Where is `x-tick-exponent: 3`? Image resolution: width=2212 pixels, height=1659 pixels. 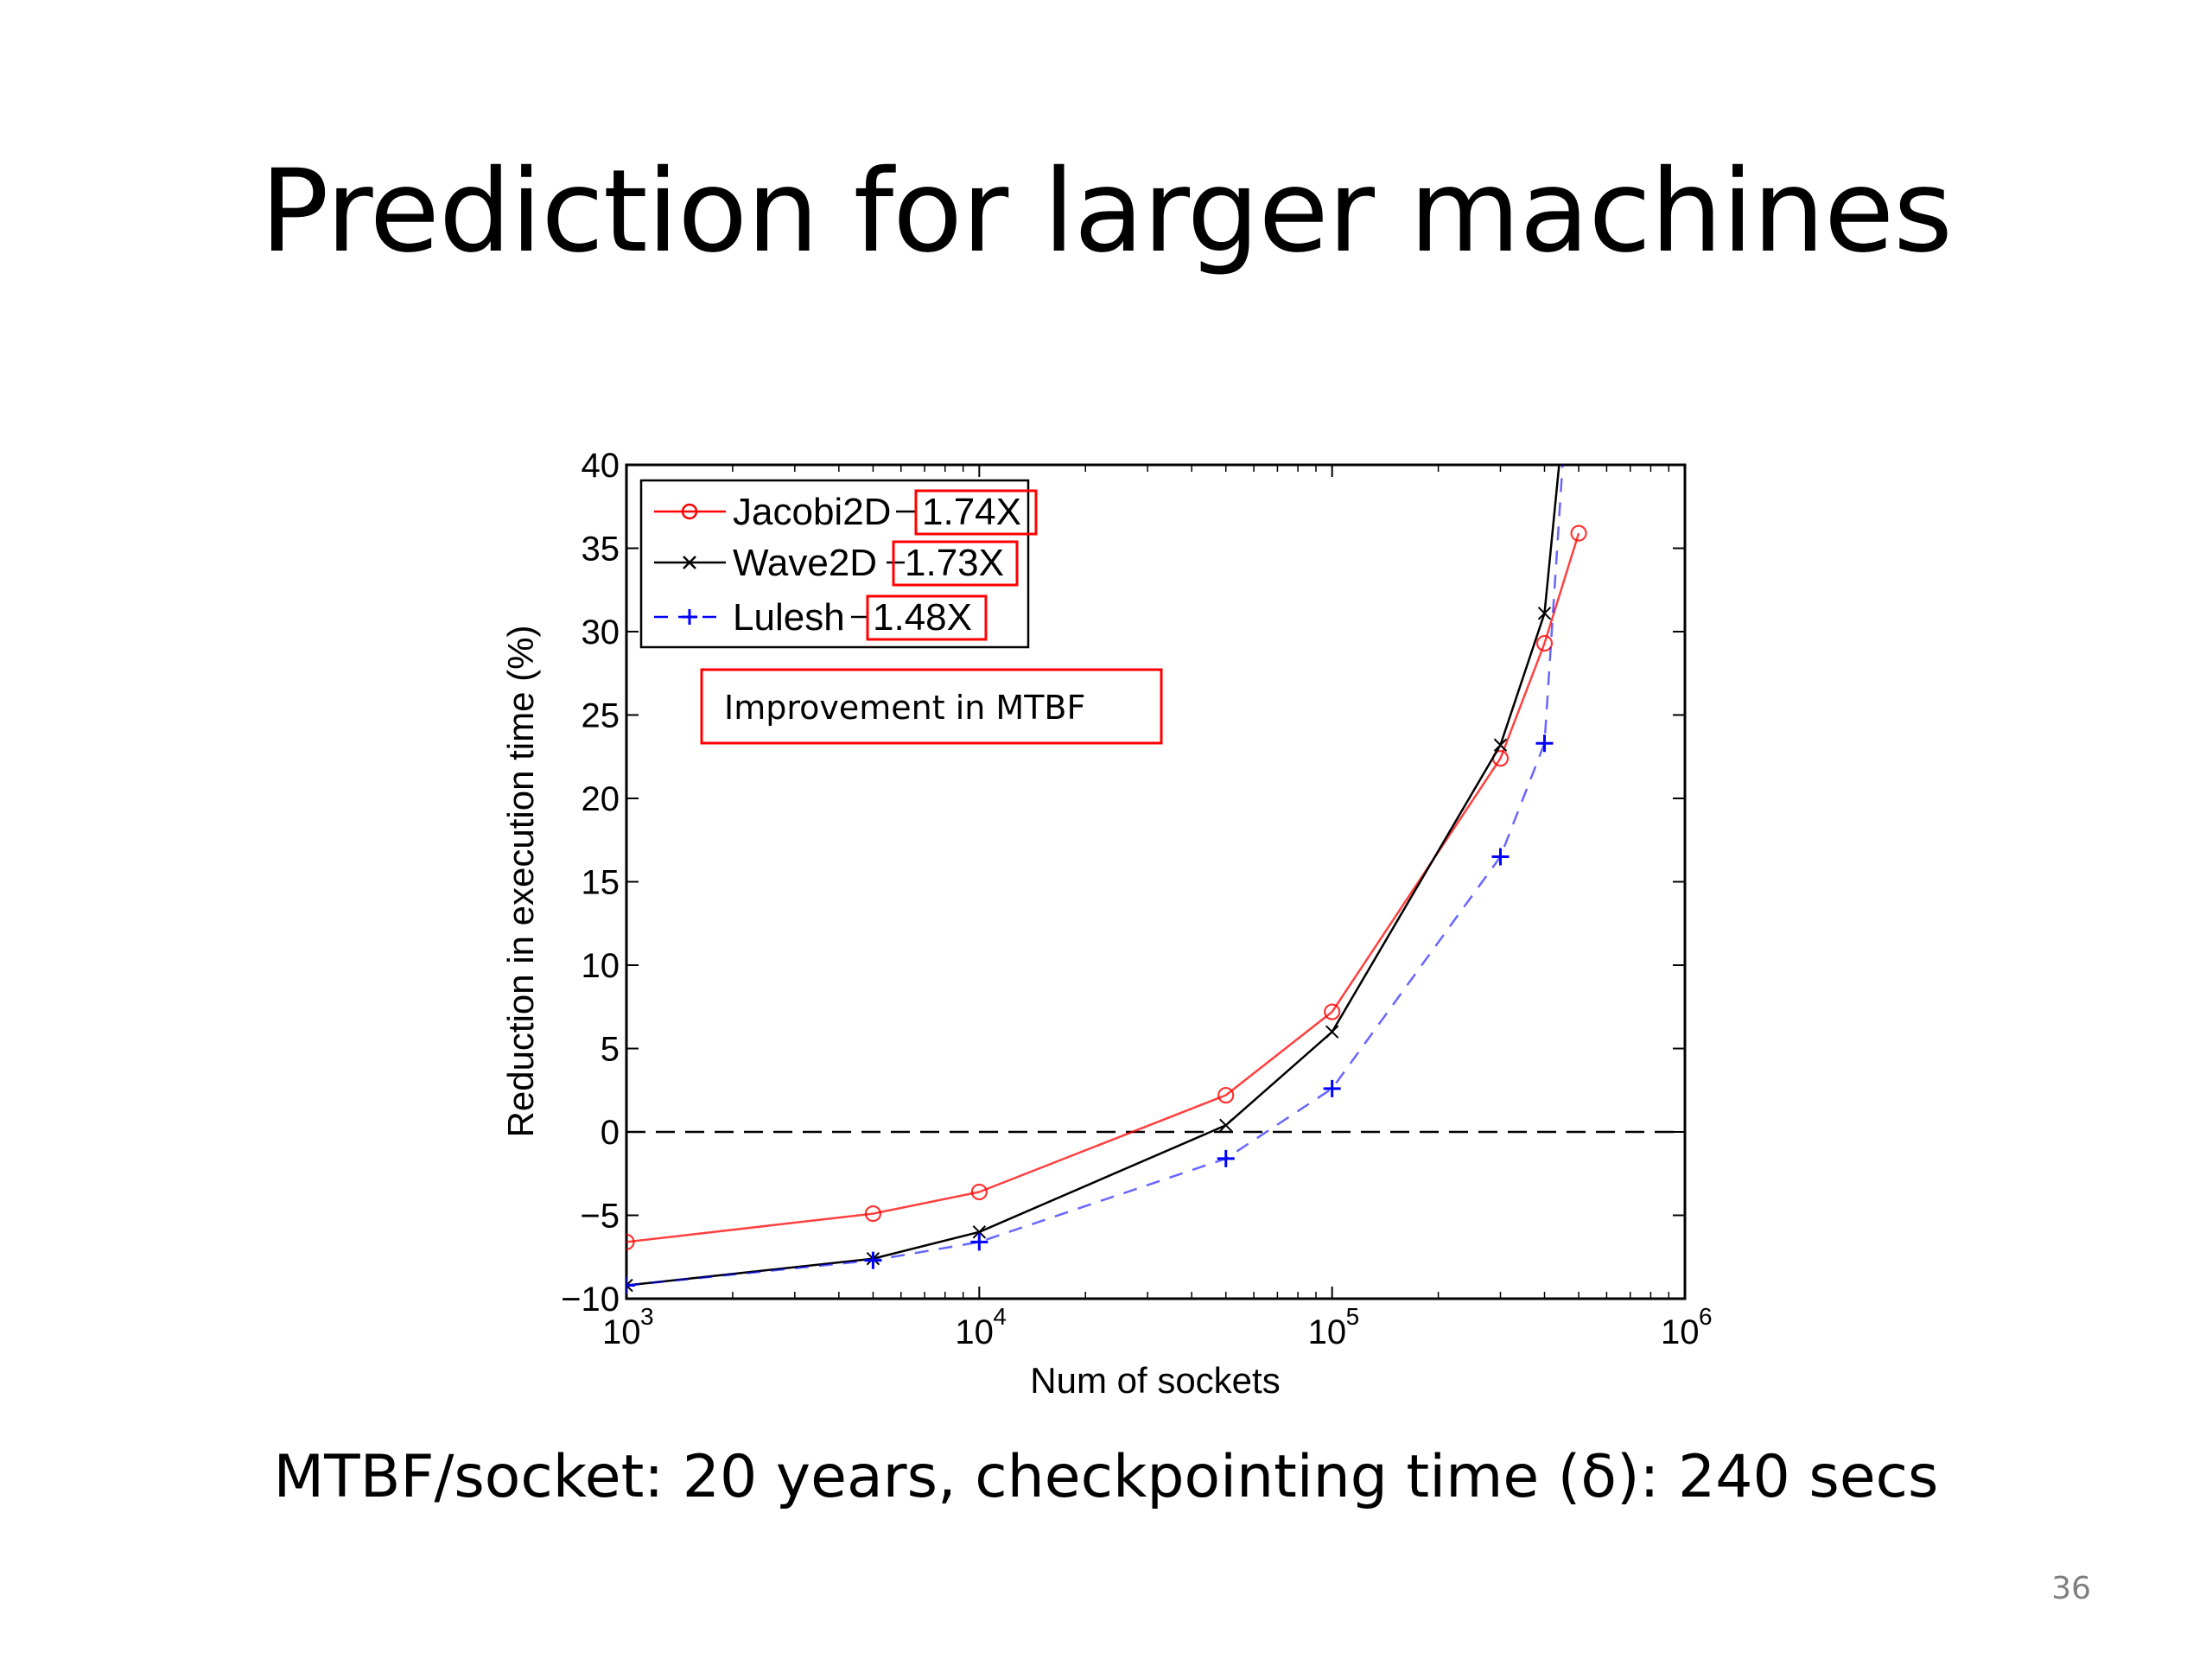
x-tick-exponent: 3 is located at coordinates (647, 1316).